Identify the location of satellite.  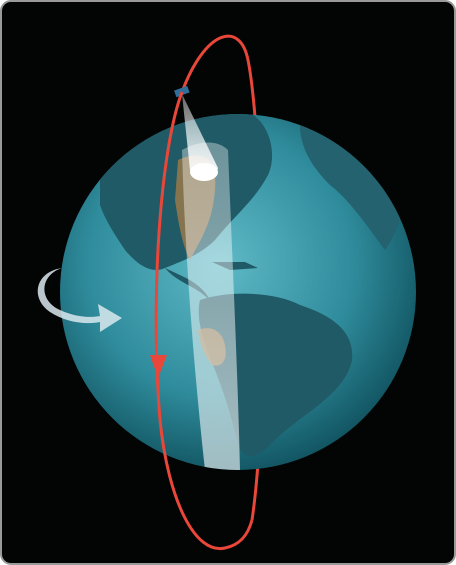
(182, 91).